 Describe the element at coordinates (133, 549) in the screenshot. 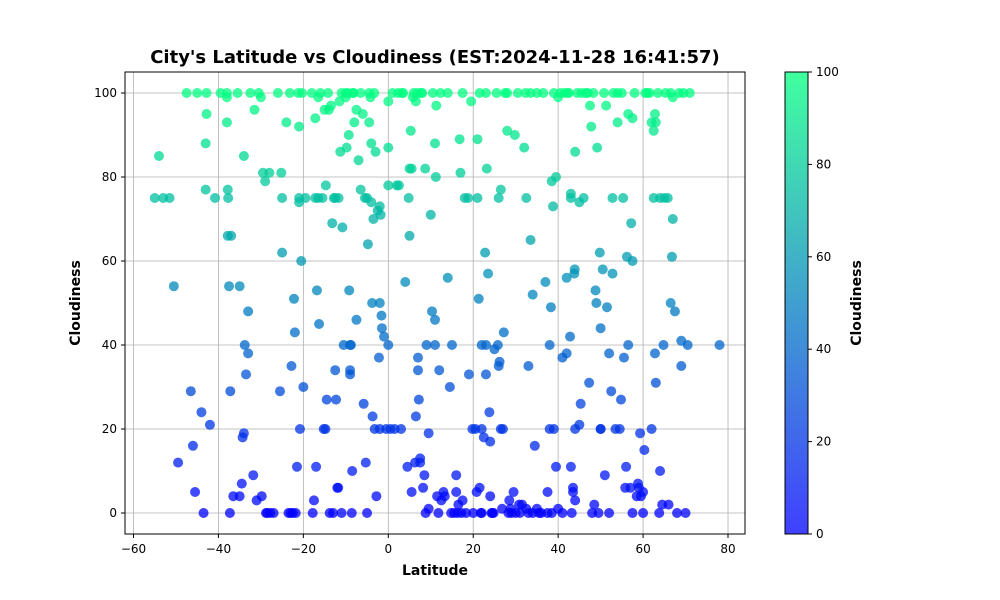

I see `x-tick-label: −60` at that location.